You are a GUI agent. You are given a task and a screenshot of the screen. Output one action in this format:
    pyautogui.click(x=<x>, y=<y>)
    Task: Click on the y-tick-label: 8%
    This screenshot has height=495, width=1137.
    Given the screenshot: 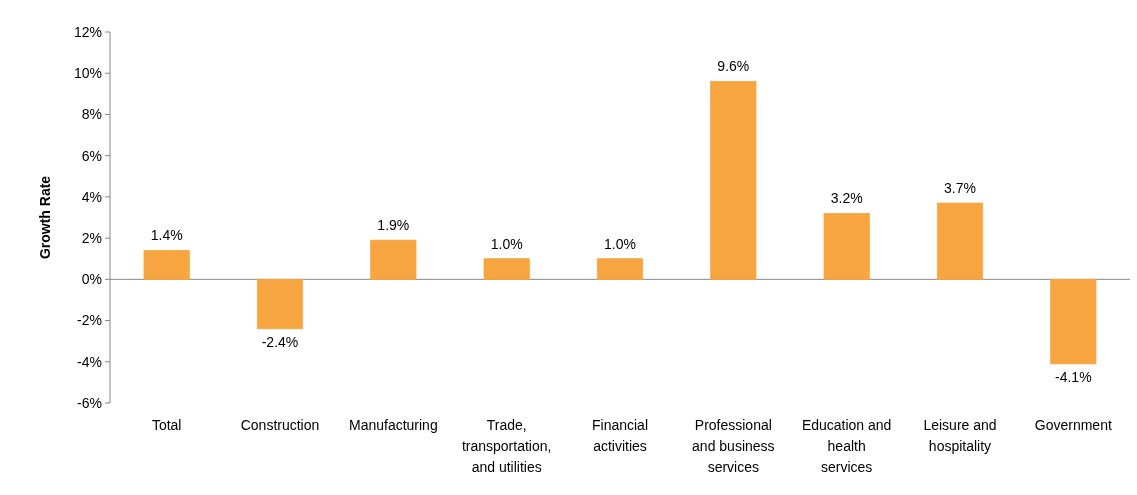 What is the action you would take?
    pyautogui.click(x=91, y=114)
    